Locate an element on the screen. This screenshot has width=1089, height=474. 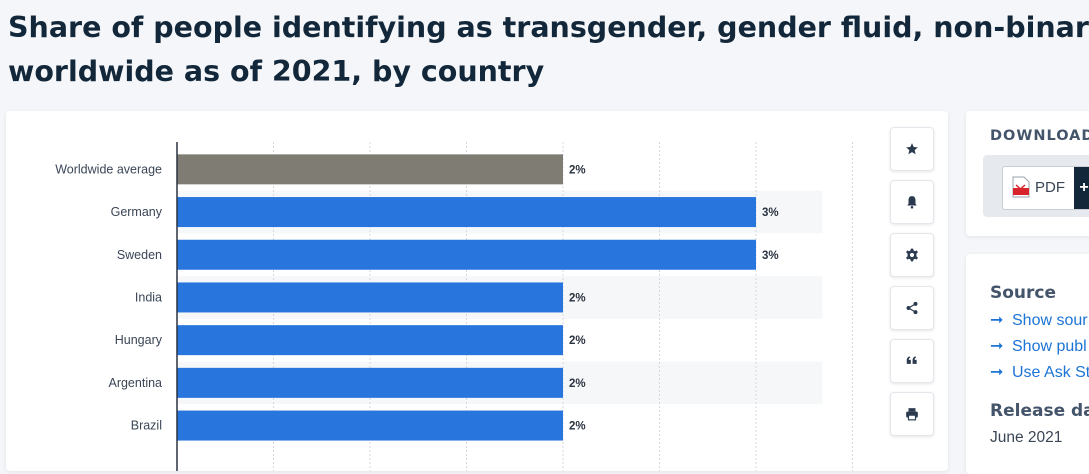
category-label: Worldwide average is located at coordinates (108, 169).